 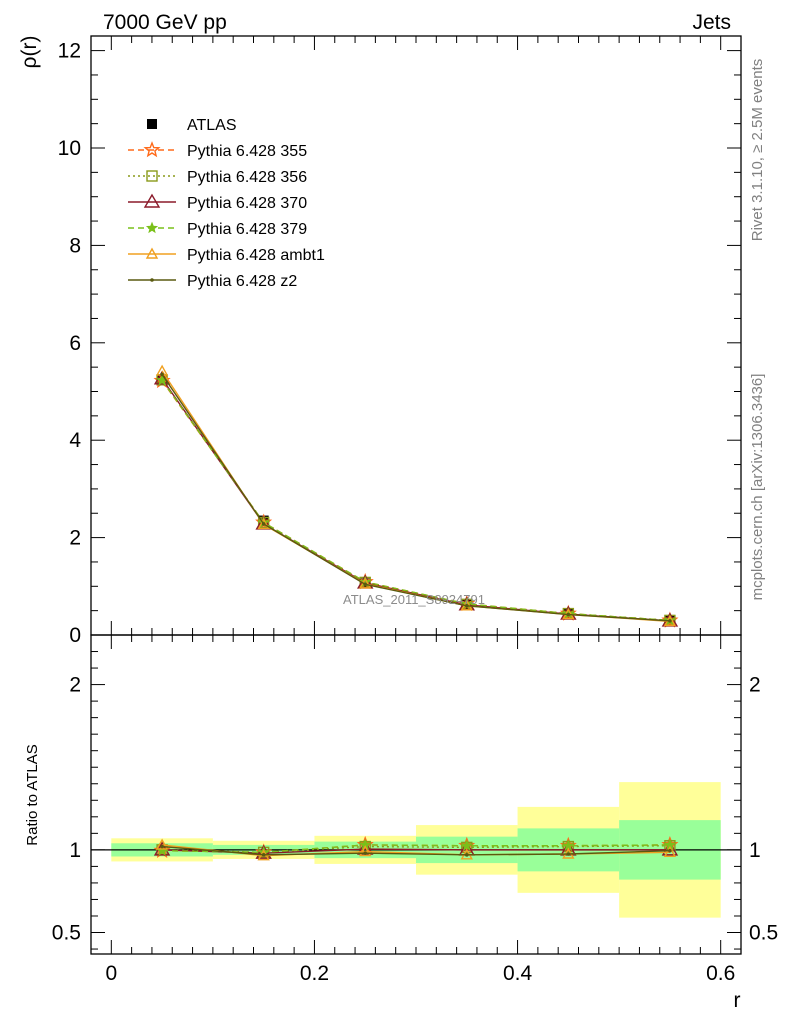 What do you see at coordinates (75, 538) in the screenshot?
I see `main-y-tick-label: 2` at bounding box center [75, 538].